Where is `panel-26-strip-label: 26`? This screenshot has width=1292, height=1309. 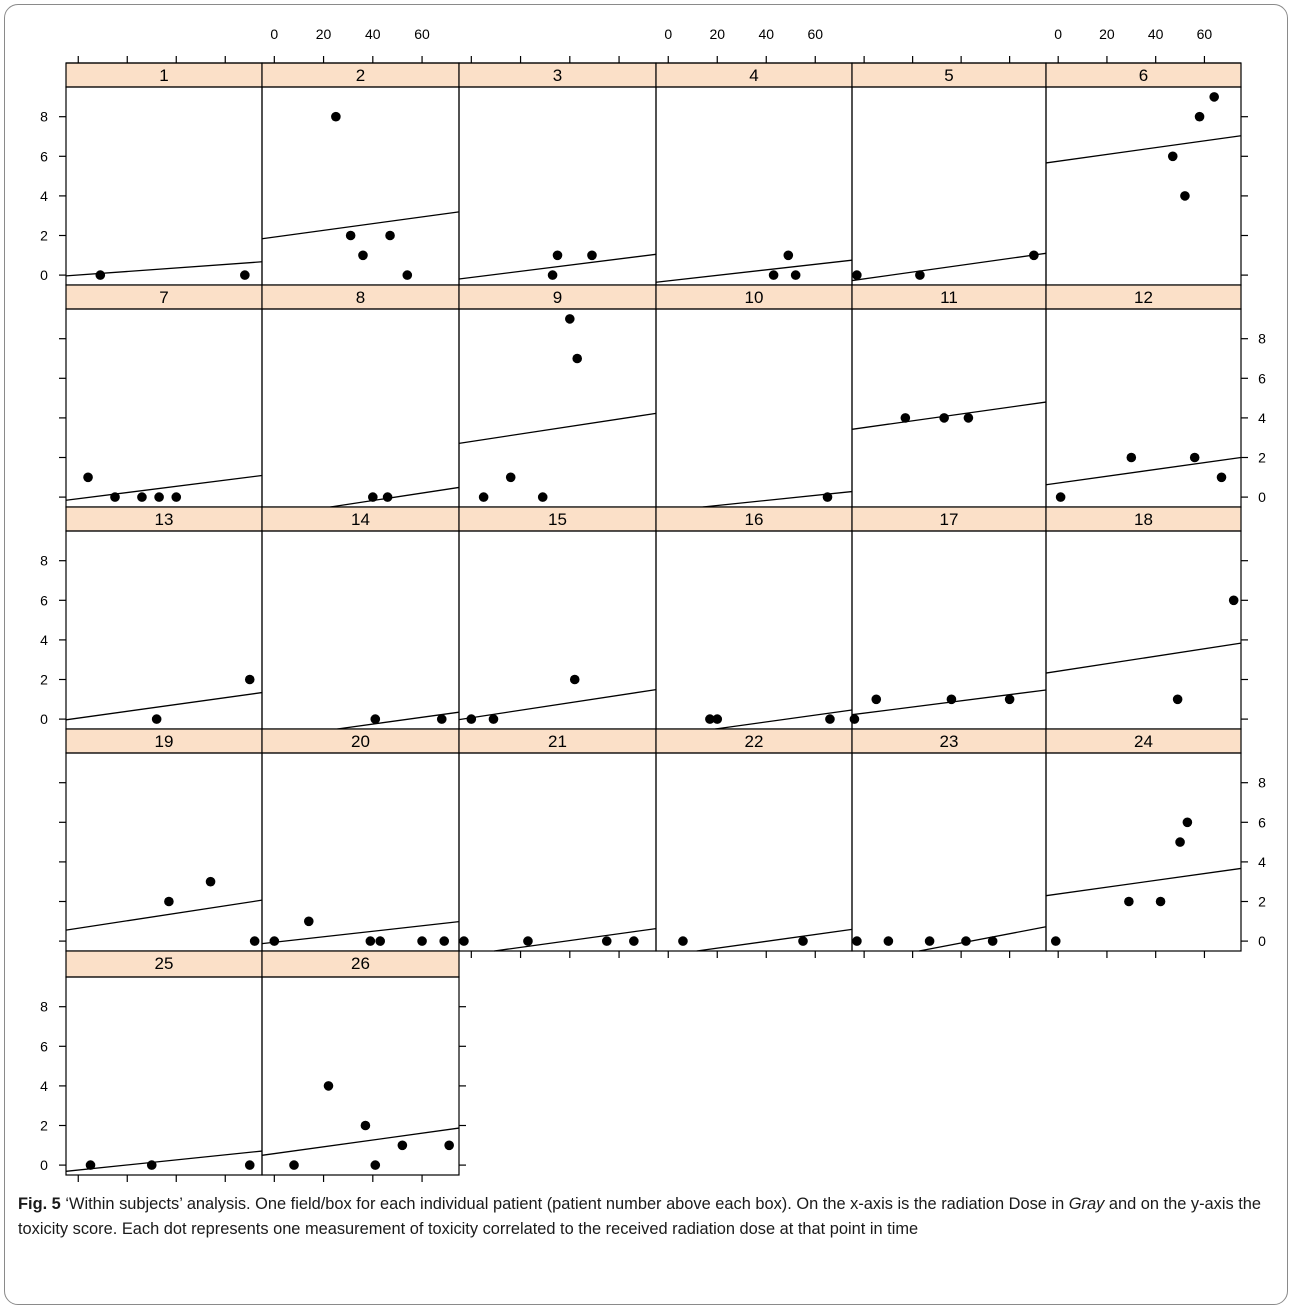
panel-26-strip-label: 26 is located at coordinates (360, 963).